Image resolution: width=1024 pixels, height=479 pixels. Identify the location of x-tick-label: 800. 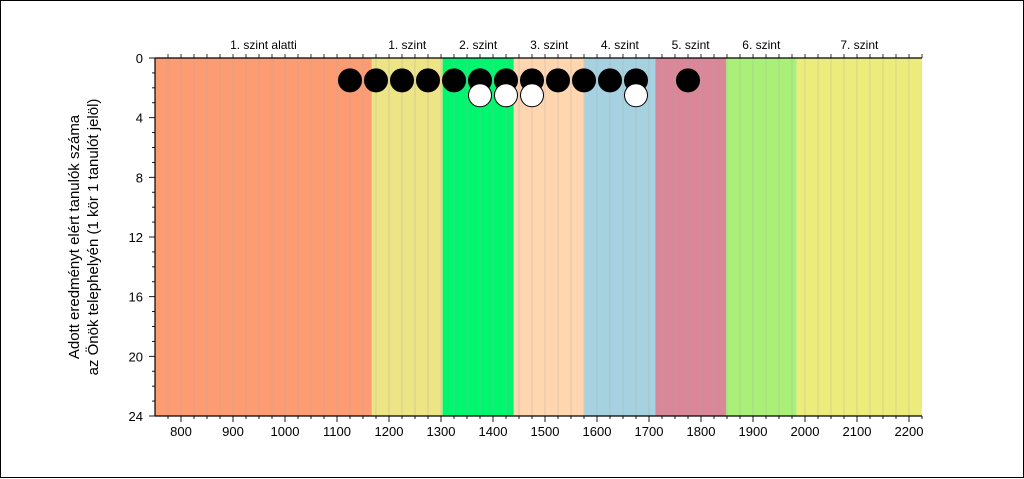
(181, 431).